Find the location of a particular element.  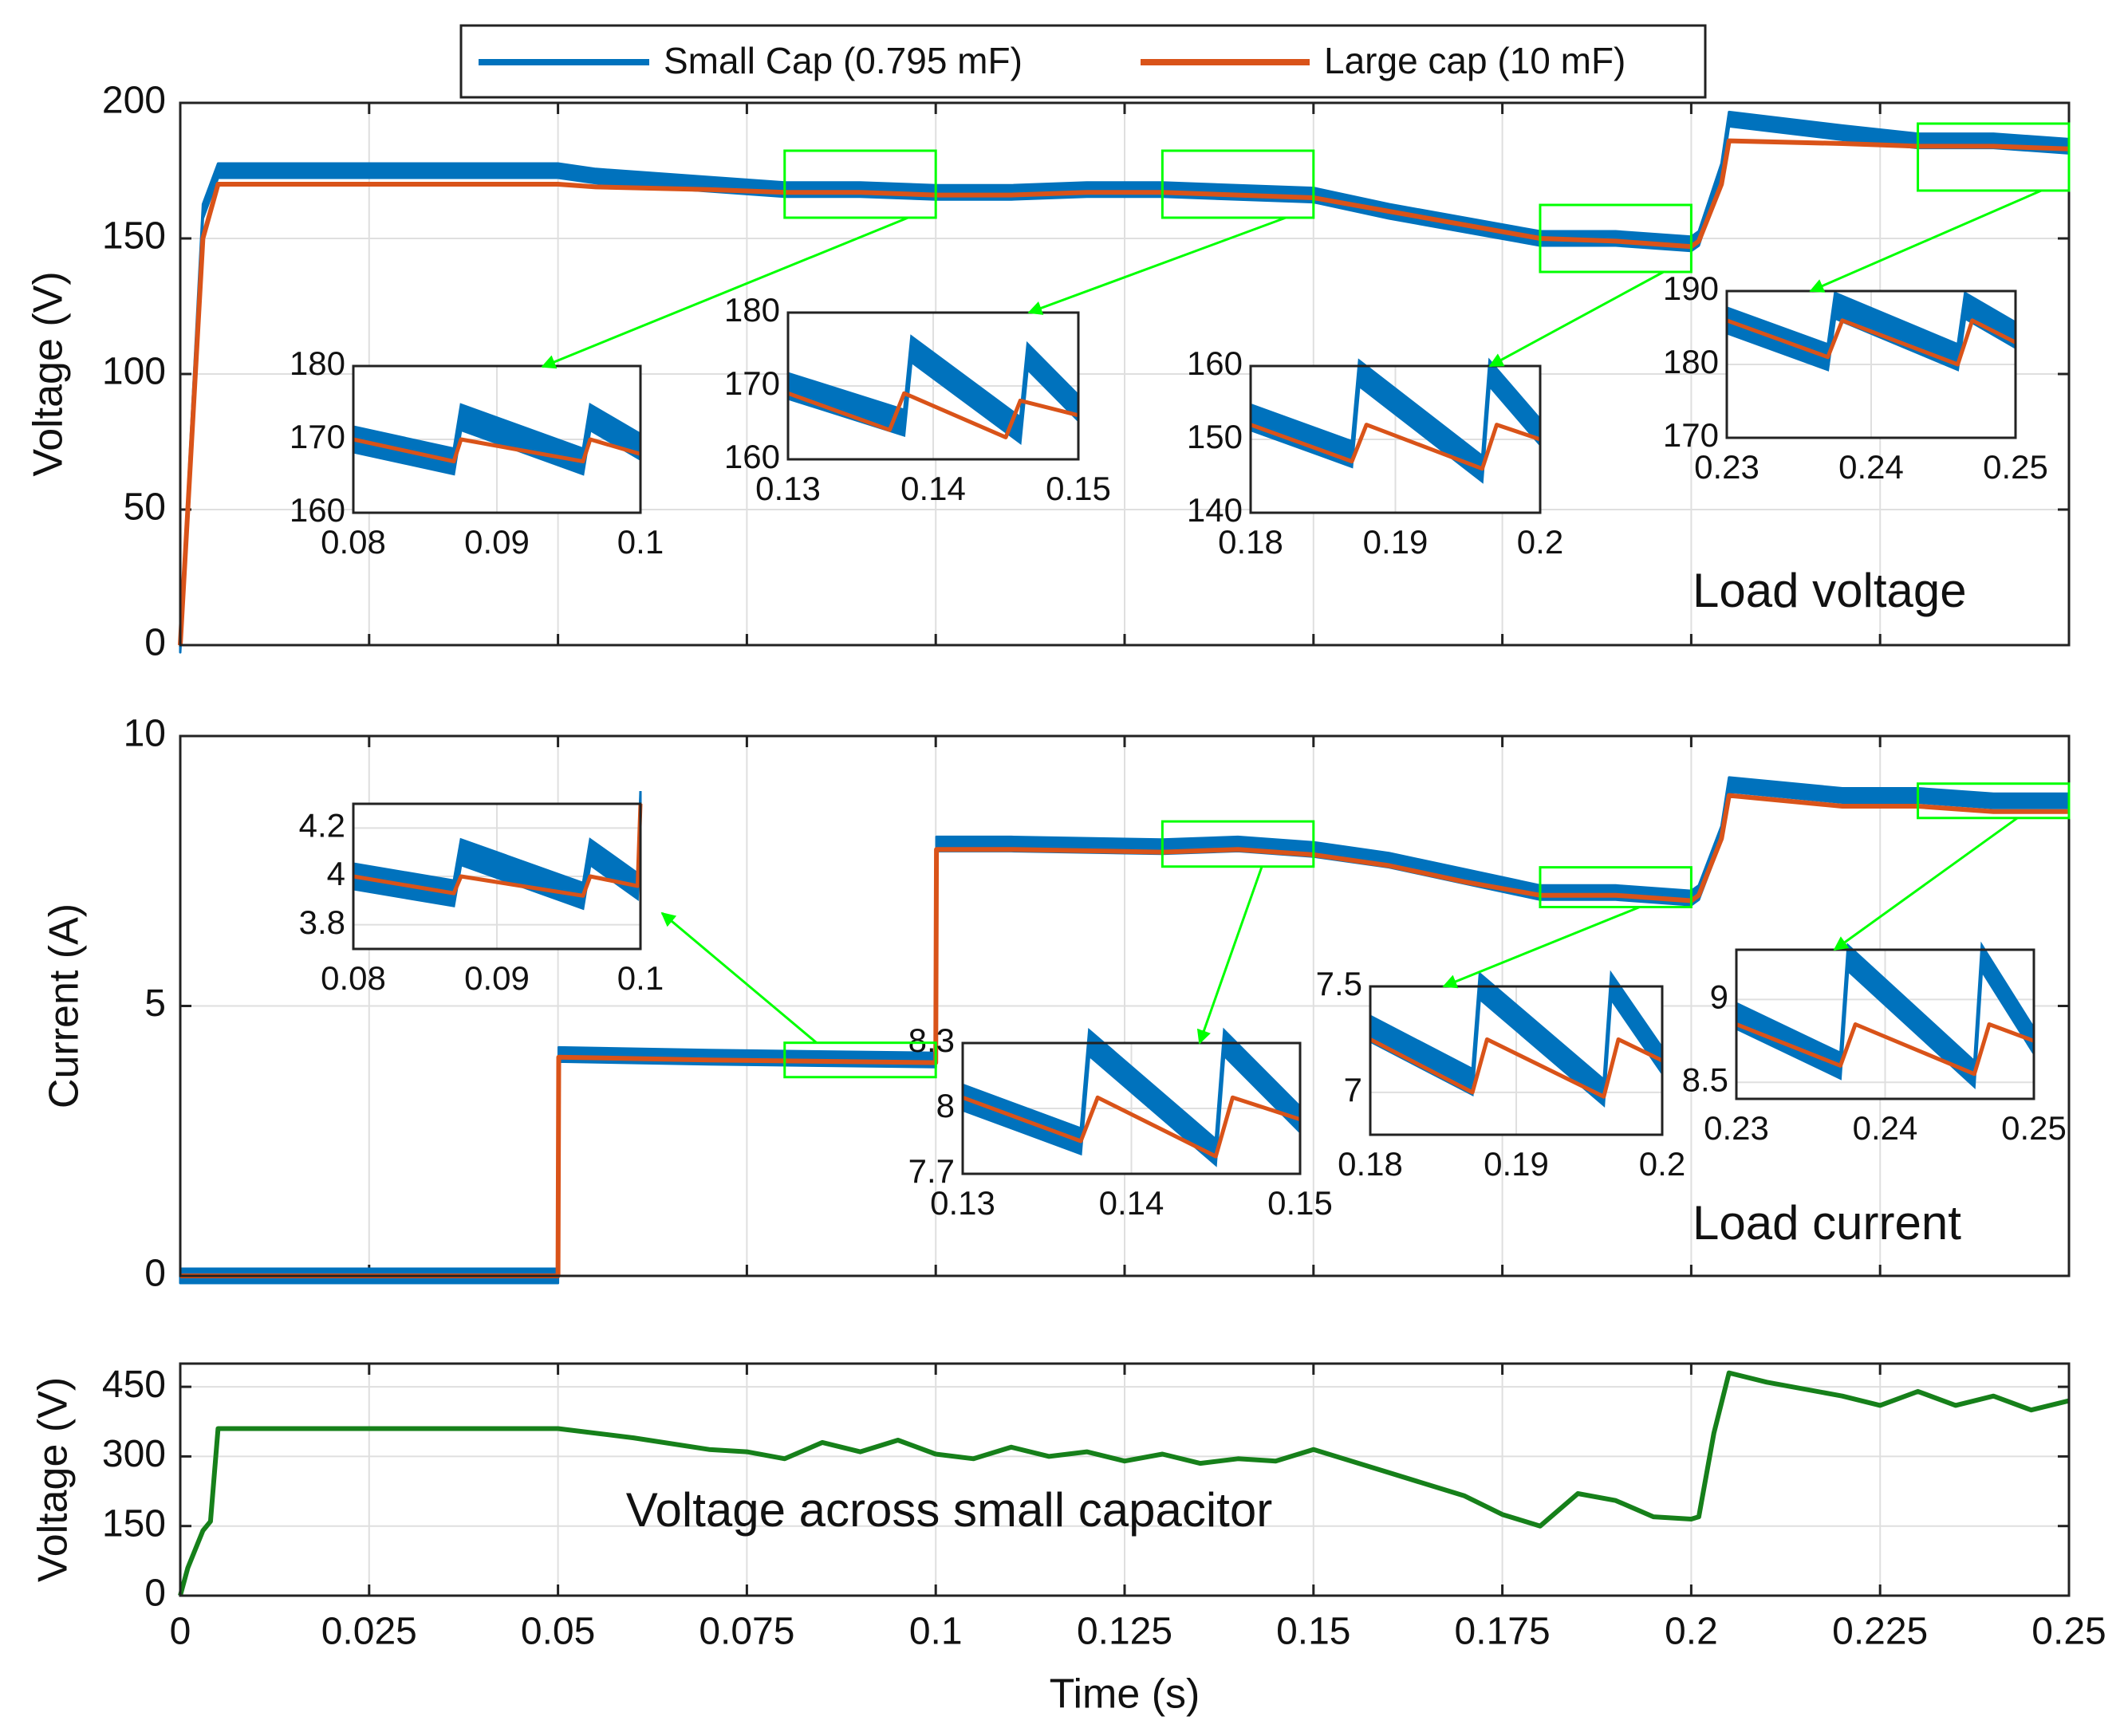

x-tick-label: 0.175 is located at coordinates (1503, 1632).